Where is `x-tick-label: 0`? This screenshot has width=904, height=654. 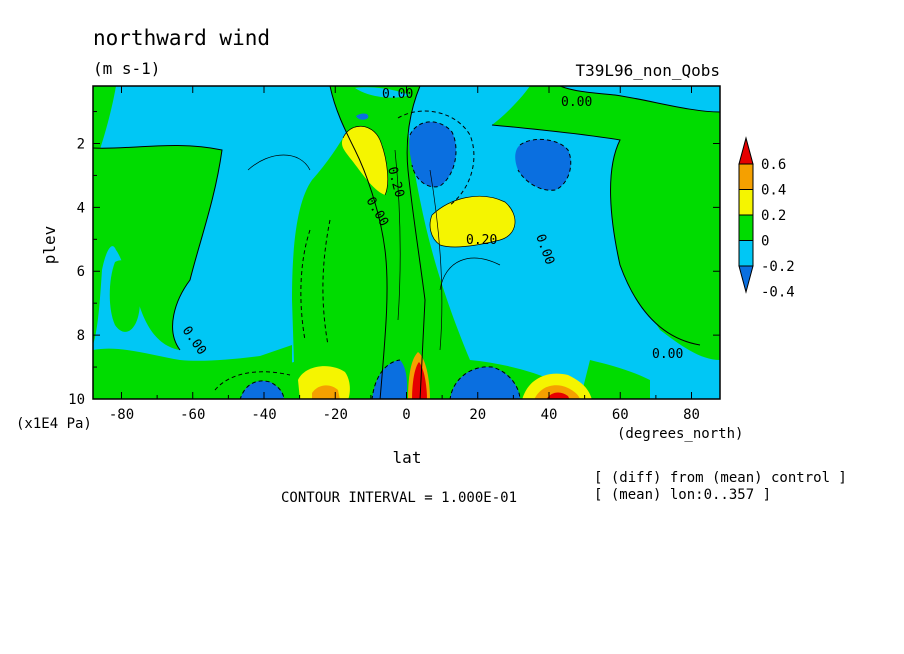
x-tick-label: 0 is located at coordinates (406, 415).